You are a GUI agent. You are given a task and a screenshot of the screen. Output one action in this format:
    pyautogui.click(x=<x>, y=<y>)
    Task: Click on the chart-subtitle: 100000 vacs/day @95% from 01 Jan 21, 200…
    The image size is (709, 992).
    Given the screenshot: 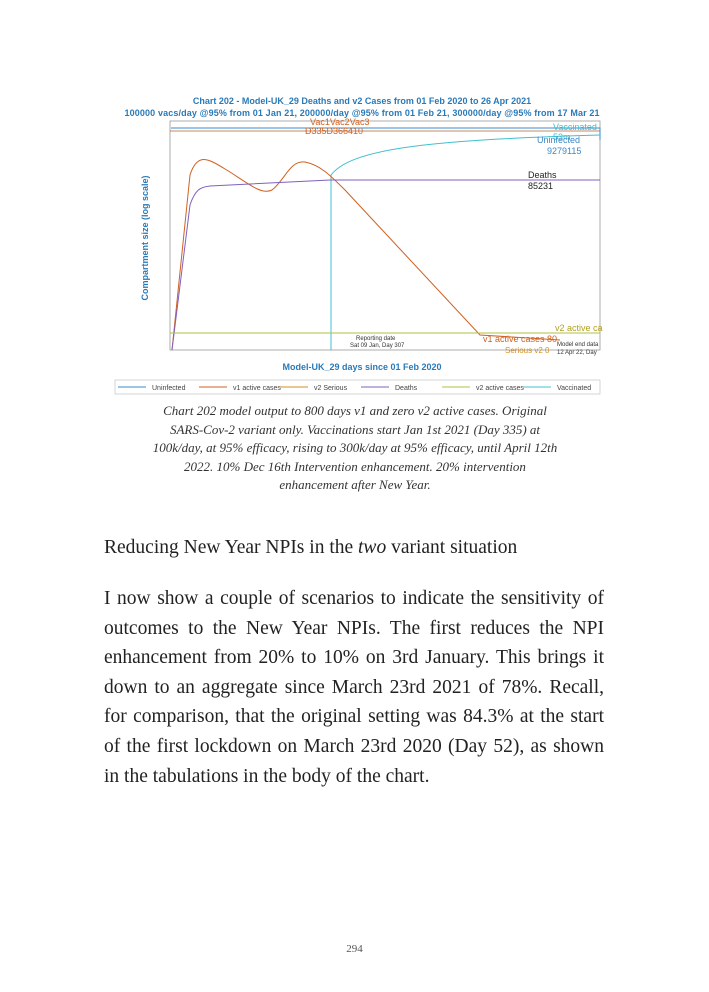 What is the action you would take?
    pyautogui.click(x=362, y=113)
    